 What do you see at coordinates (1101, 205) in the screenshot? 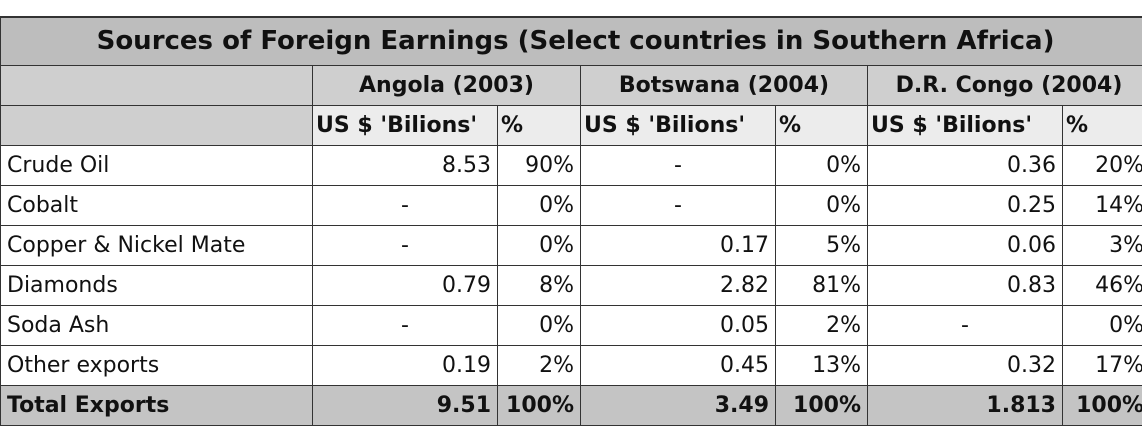
I see `cell: 14%` at bounding box center [1101, 205].